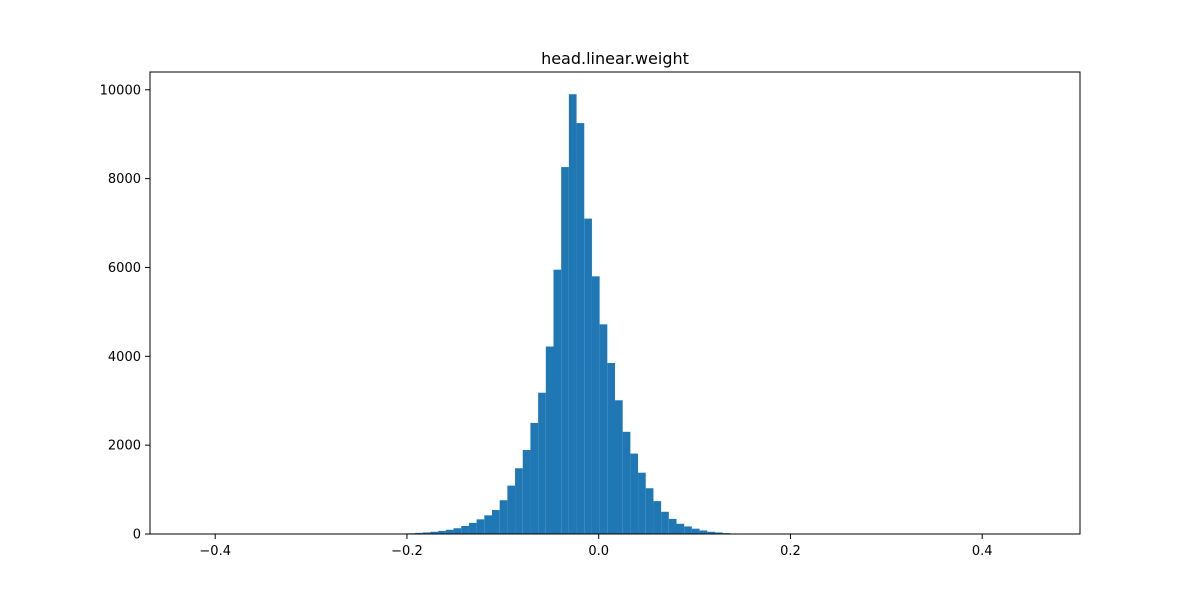  I want to click on y-axis: 0 2000 4000 6000 8000 10000, so click(125, 313).